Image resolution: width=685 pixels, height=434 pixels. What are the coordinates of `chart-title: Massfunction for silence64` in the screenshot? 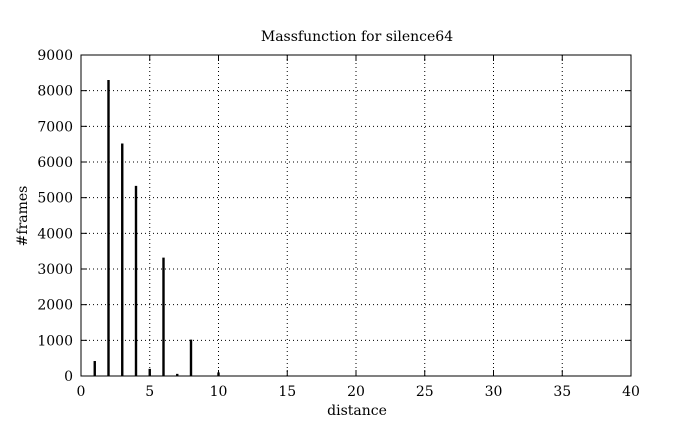 It's located at (357, 37).